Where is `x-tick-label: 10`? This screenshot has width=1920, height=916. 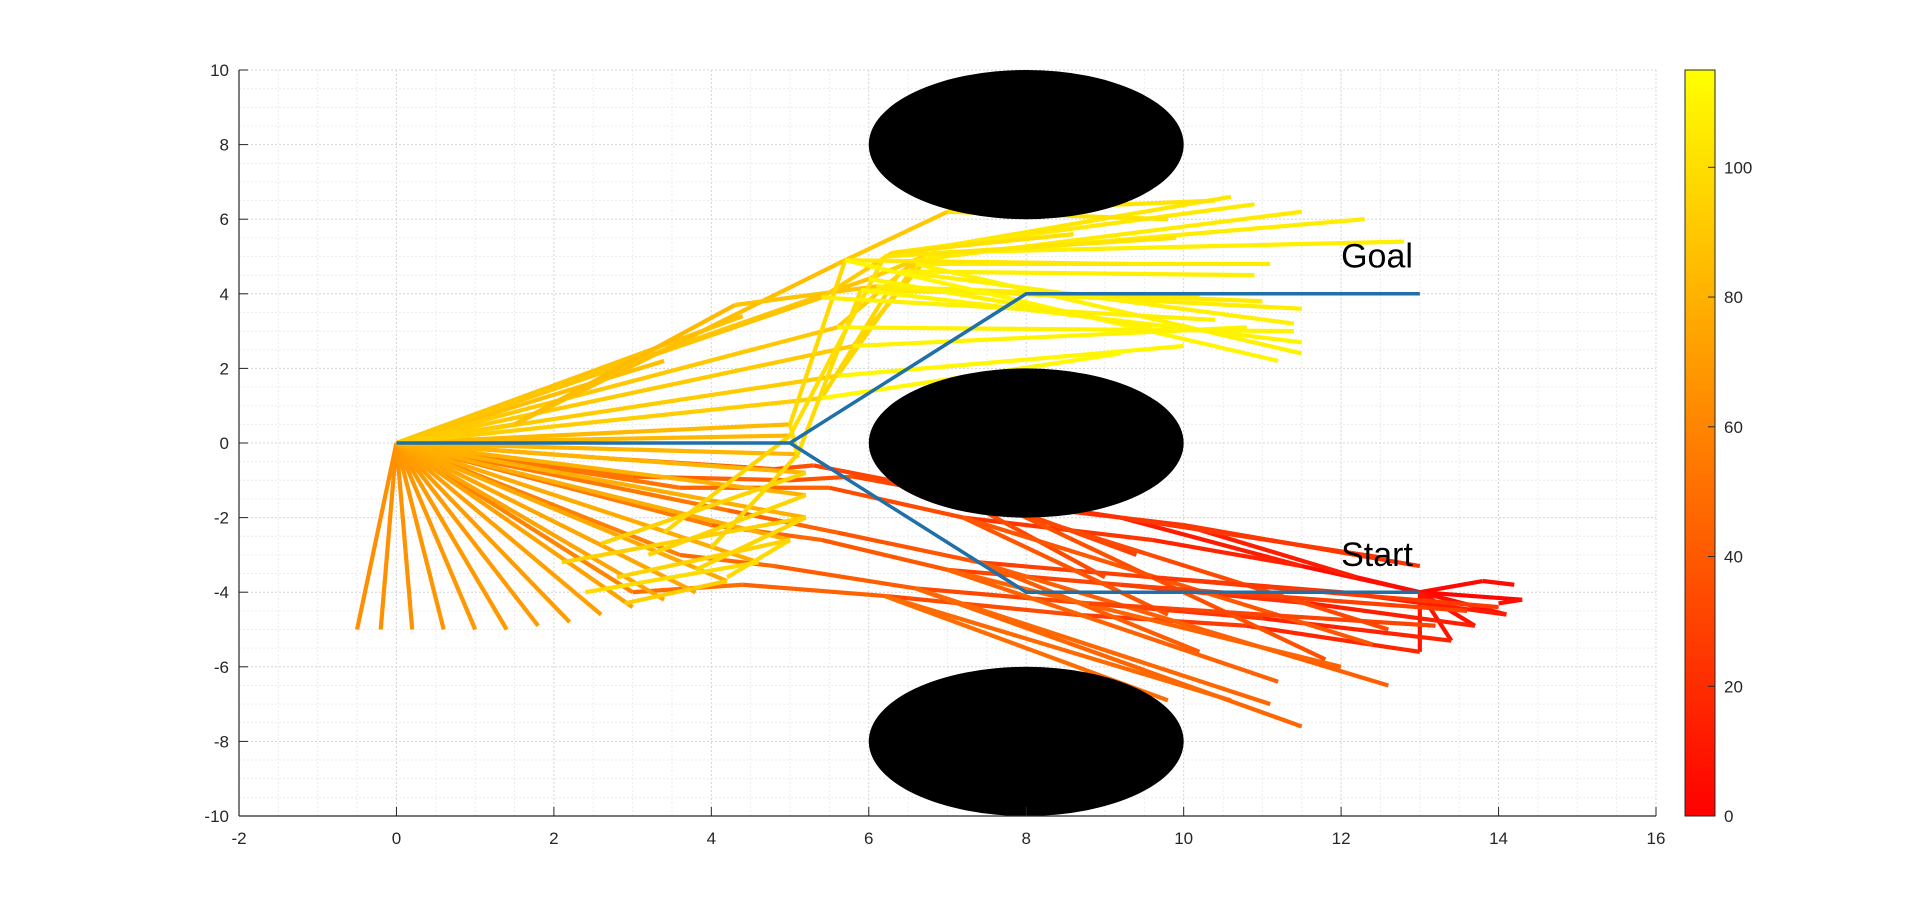 x-tick-label: 10 is located at coordinates (1183, 838).